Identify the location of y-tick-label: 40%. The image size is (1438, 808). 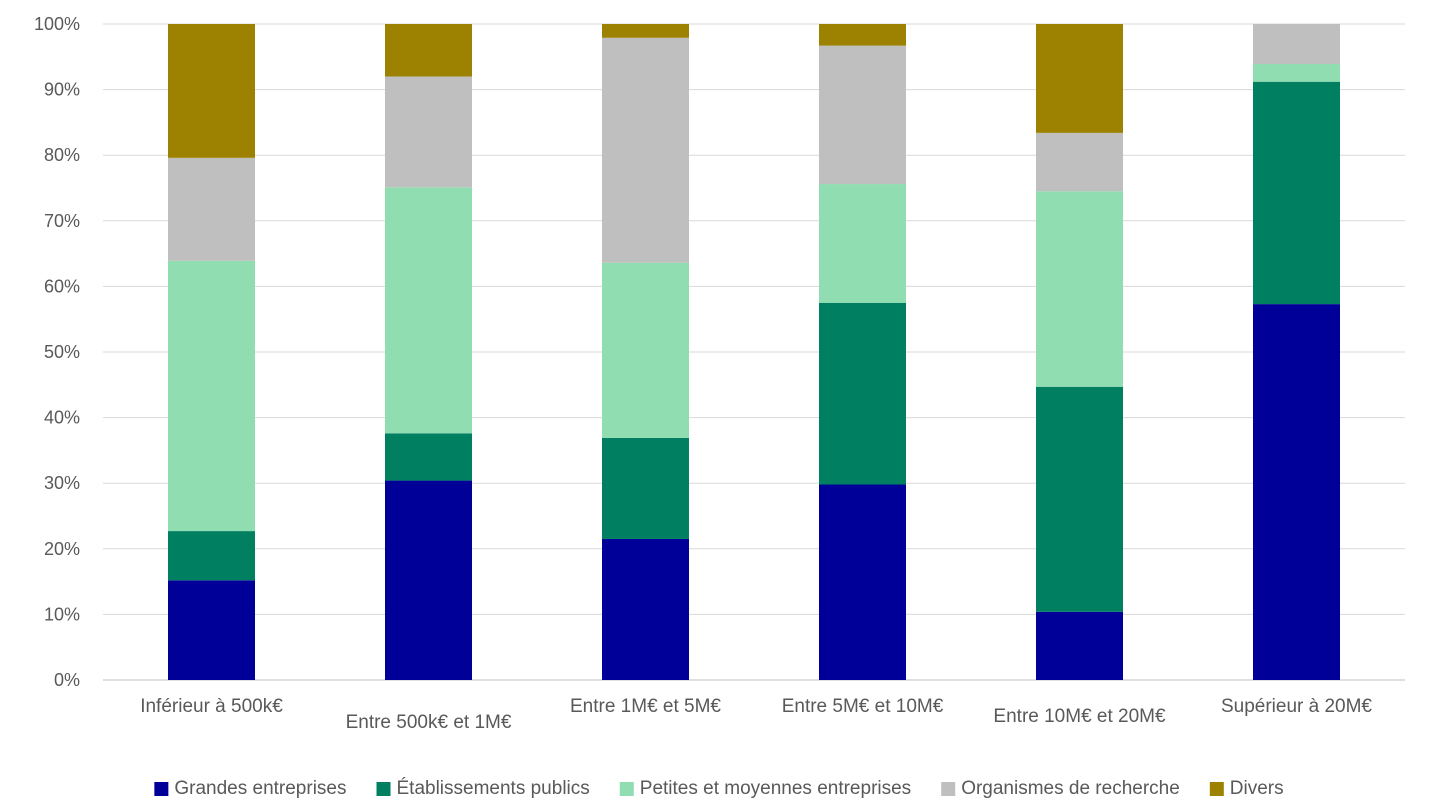
(62, 418).